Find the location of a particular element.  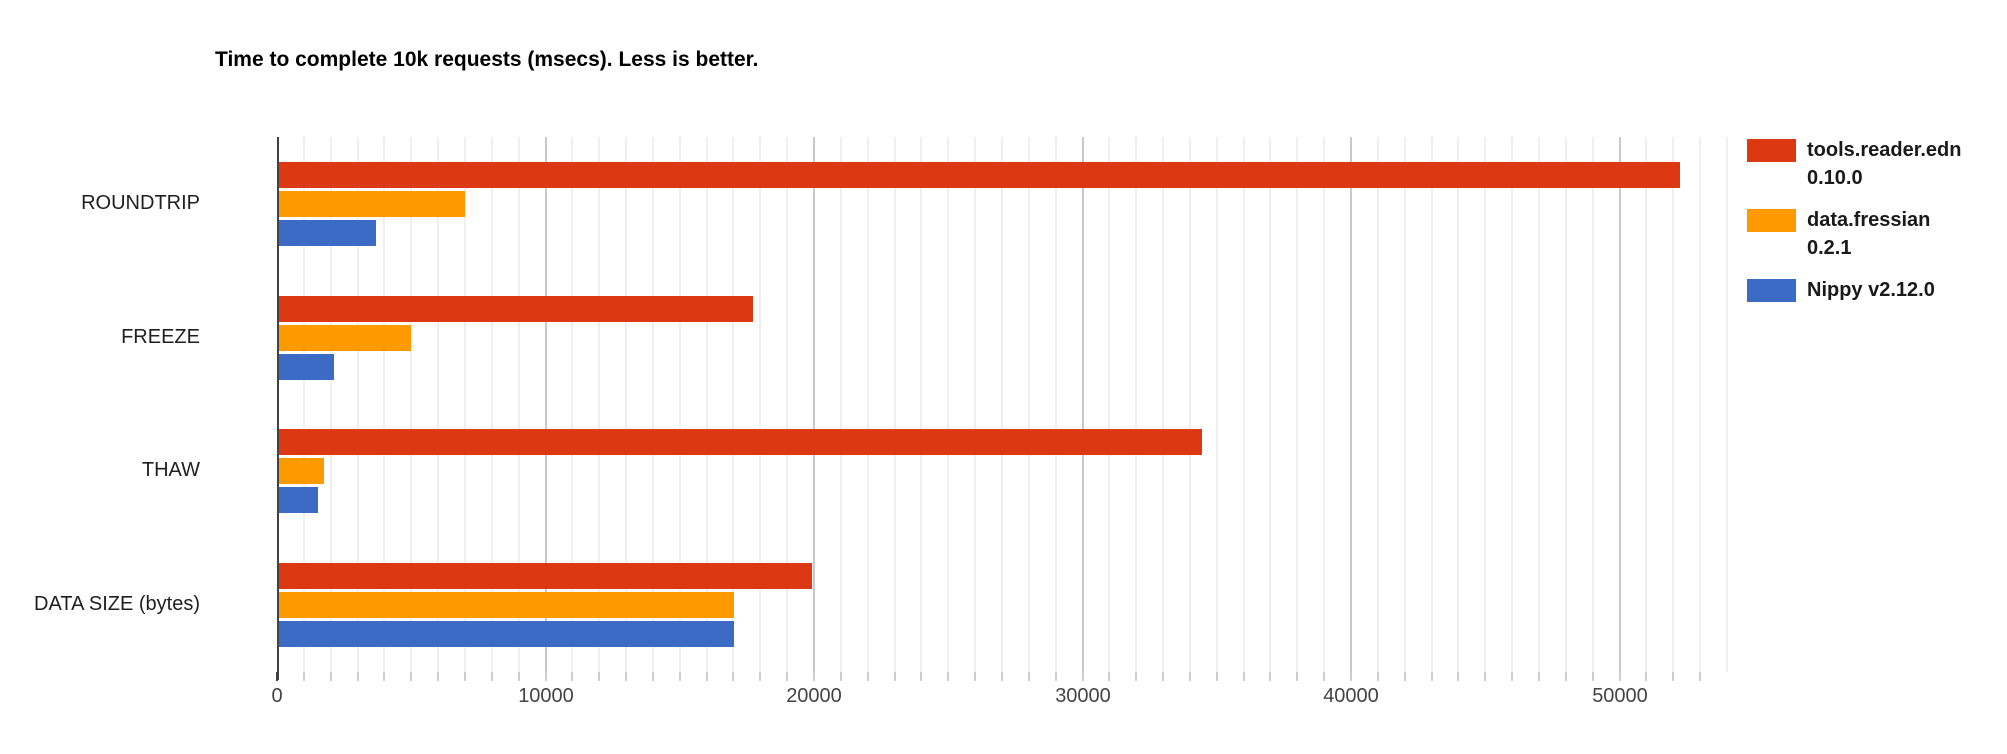

x-tick-label-10000: 10000 is located at coordinates (546, 696).